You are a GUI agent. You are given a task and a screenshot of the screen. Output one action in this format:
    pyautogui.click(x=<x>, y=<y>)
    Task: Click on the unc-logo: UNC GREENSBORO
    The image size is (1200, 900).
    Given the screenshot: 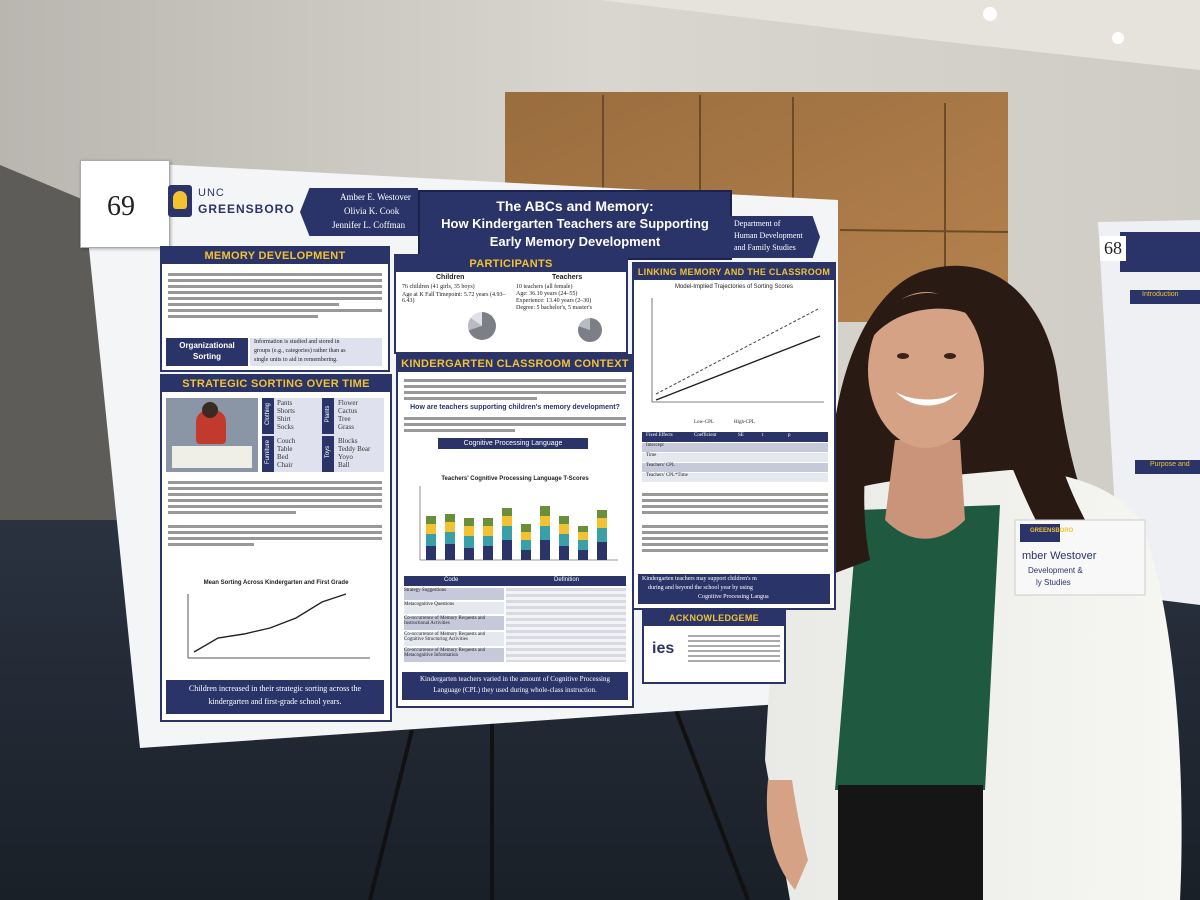 What is the action you would take?
    pyautogui.click(x=233, y=203)
    